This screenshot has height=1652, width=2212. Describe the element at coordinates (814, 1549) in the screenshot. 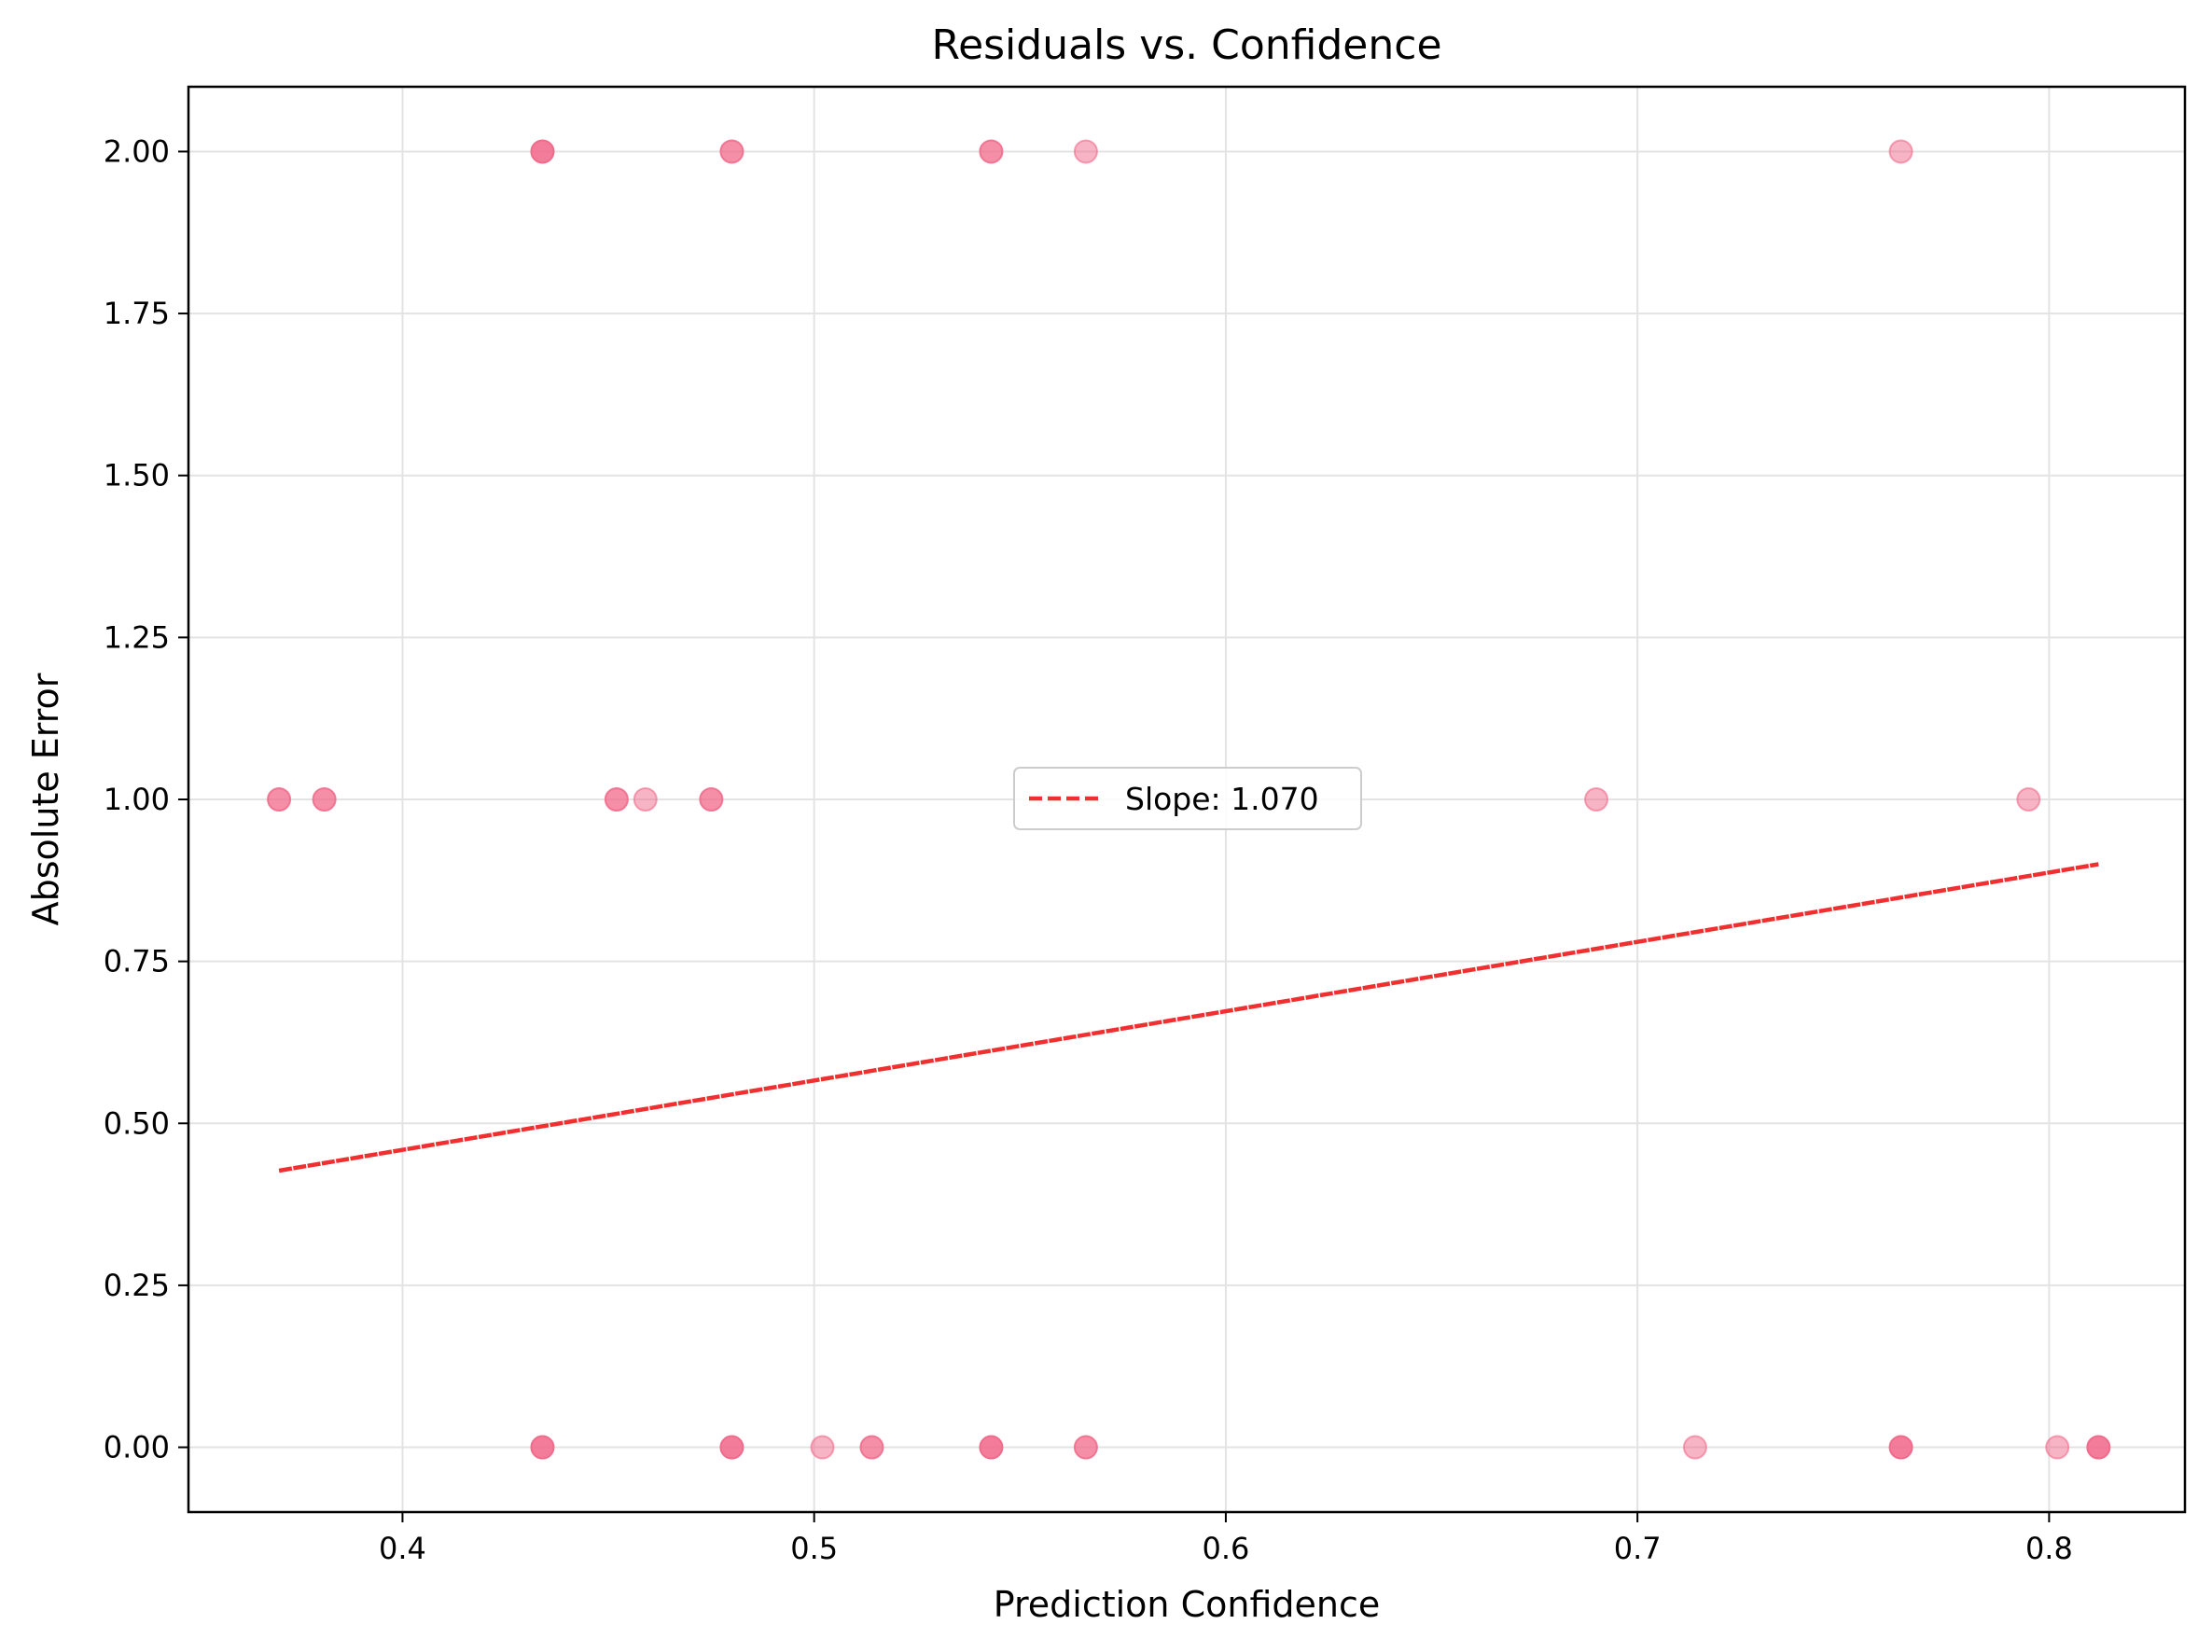

I see `x-tick-label: 0.5` at that location.